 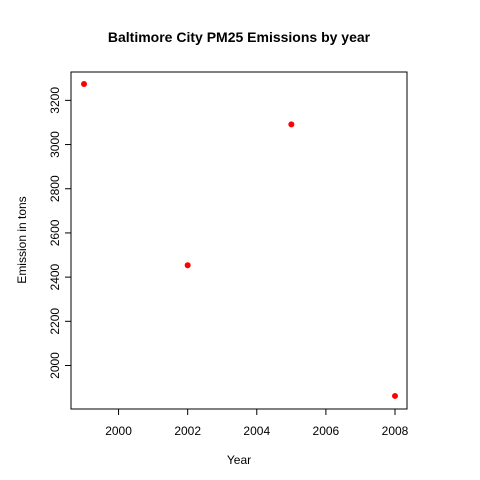 What do you see at coordinates (239, 460) in the screenshot?
I see `x-axis-title: Year` at bounding box center [239, 460].